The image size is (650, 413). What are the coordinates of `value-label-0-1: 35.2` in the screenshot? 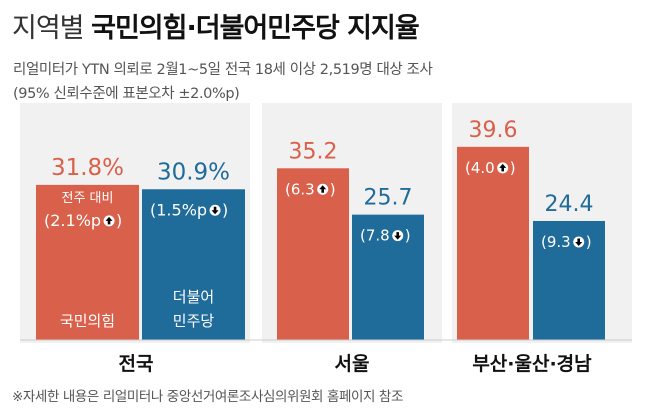 It's located at (313, 151).